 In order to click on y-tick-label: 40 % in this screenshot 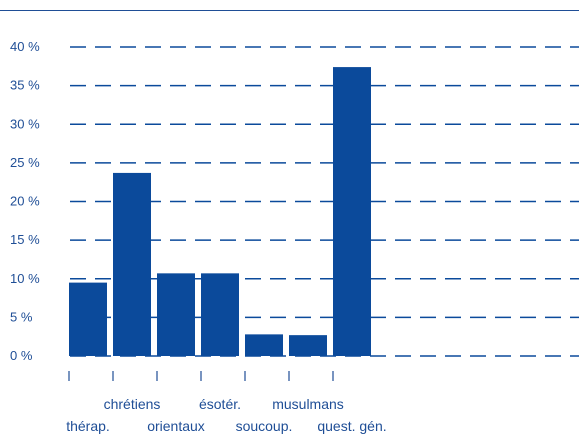, I will do `click(25, 46)`.